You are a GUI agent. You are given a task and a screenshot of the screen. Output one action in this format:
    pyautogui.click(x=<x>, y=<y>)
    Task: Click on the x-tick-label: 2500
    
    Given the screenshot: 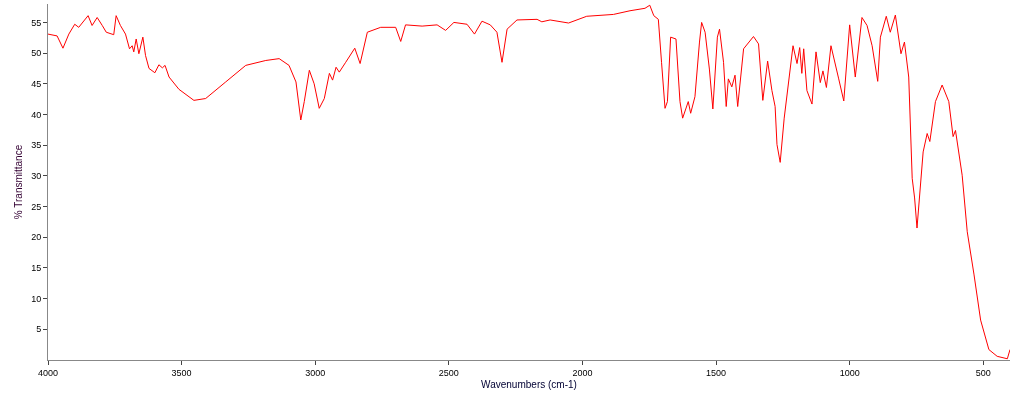 What is the action you would take?
    pyautogui.click(x=448, y=372)
    